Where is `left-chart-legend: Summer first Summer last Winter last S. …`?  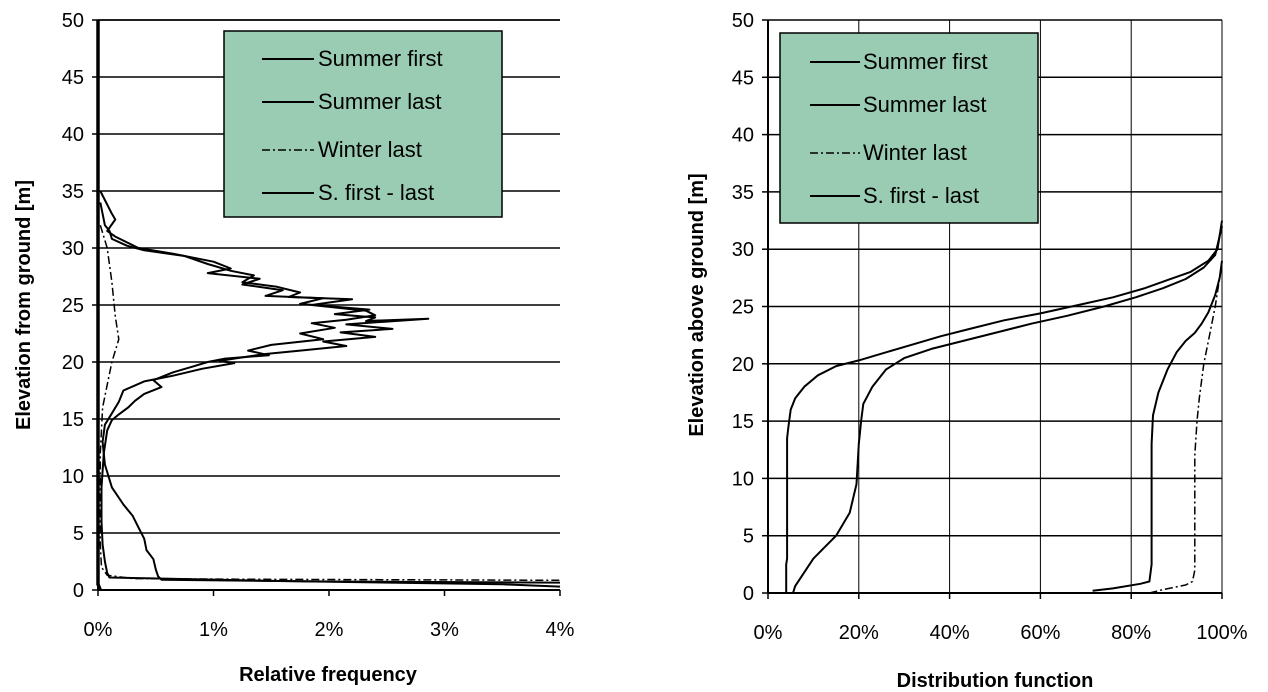
left-chart-legend: Summer first Summer last Winter last S. … is located at coordinates (363, 124).